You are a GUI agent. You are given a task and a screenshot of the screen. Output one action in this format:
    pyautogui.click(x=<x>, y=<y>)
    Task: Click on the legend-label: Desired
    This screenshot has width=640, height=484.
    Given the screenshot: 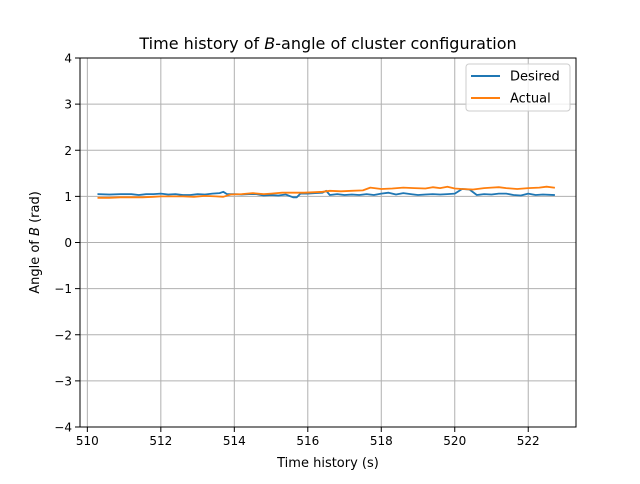 What is the action you would take?
    pyautogui.click(x=535, y=77)
    